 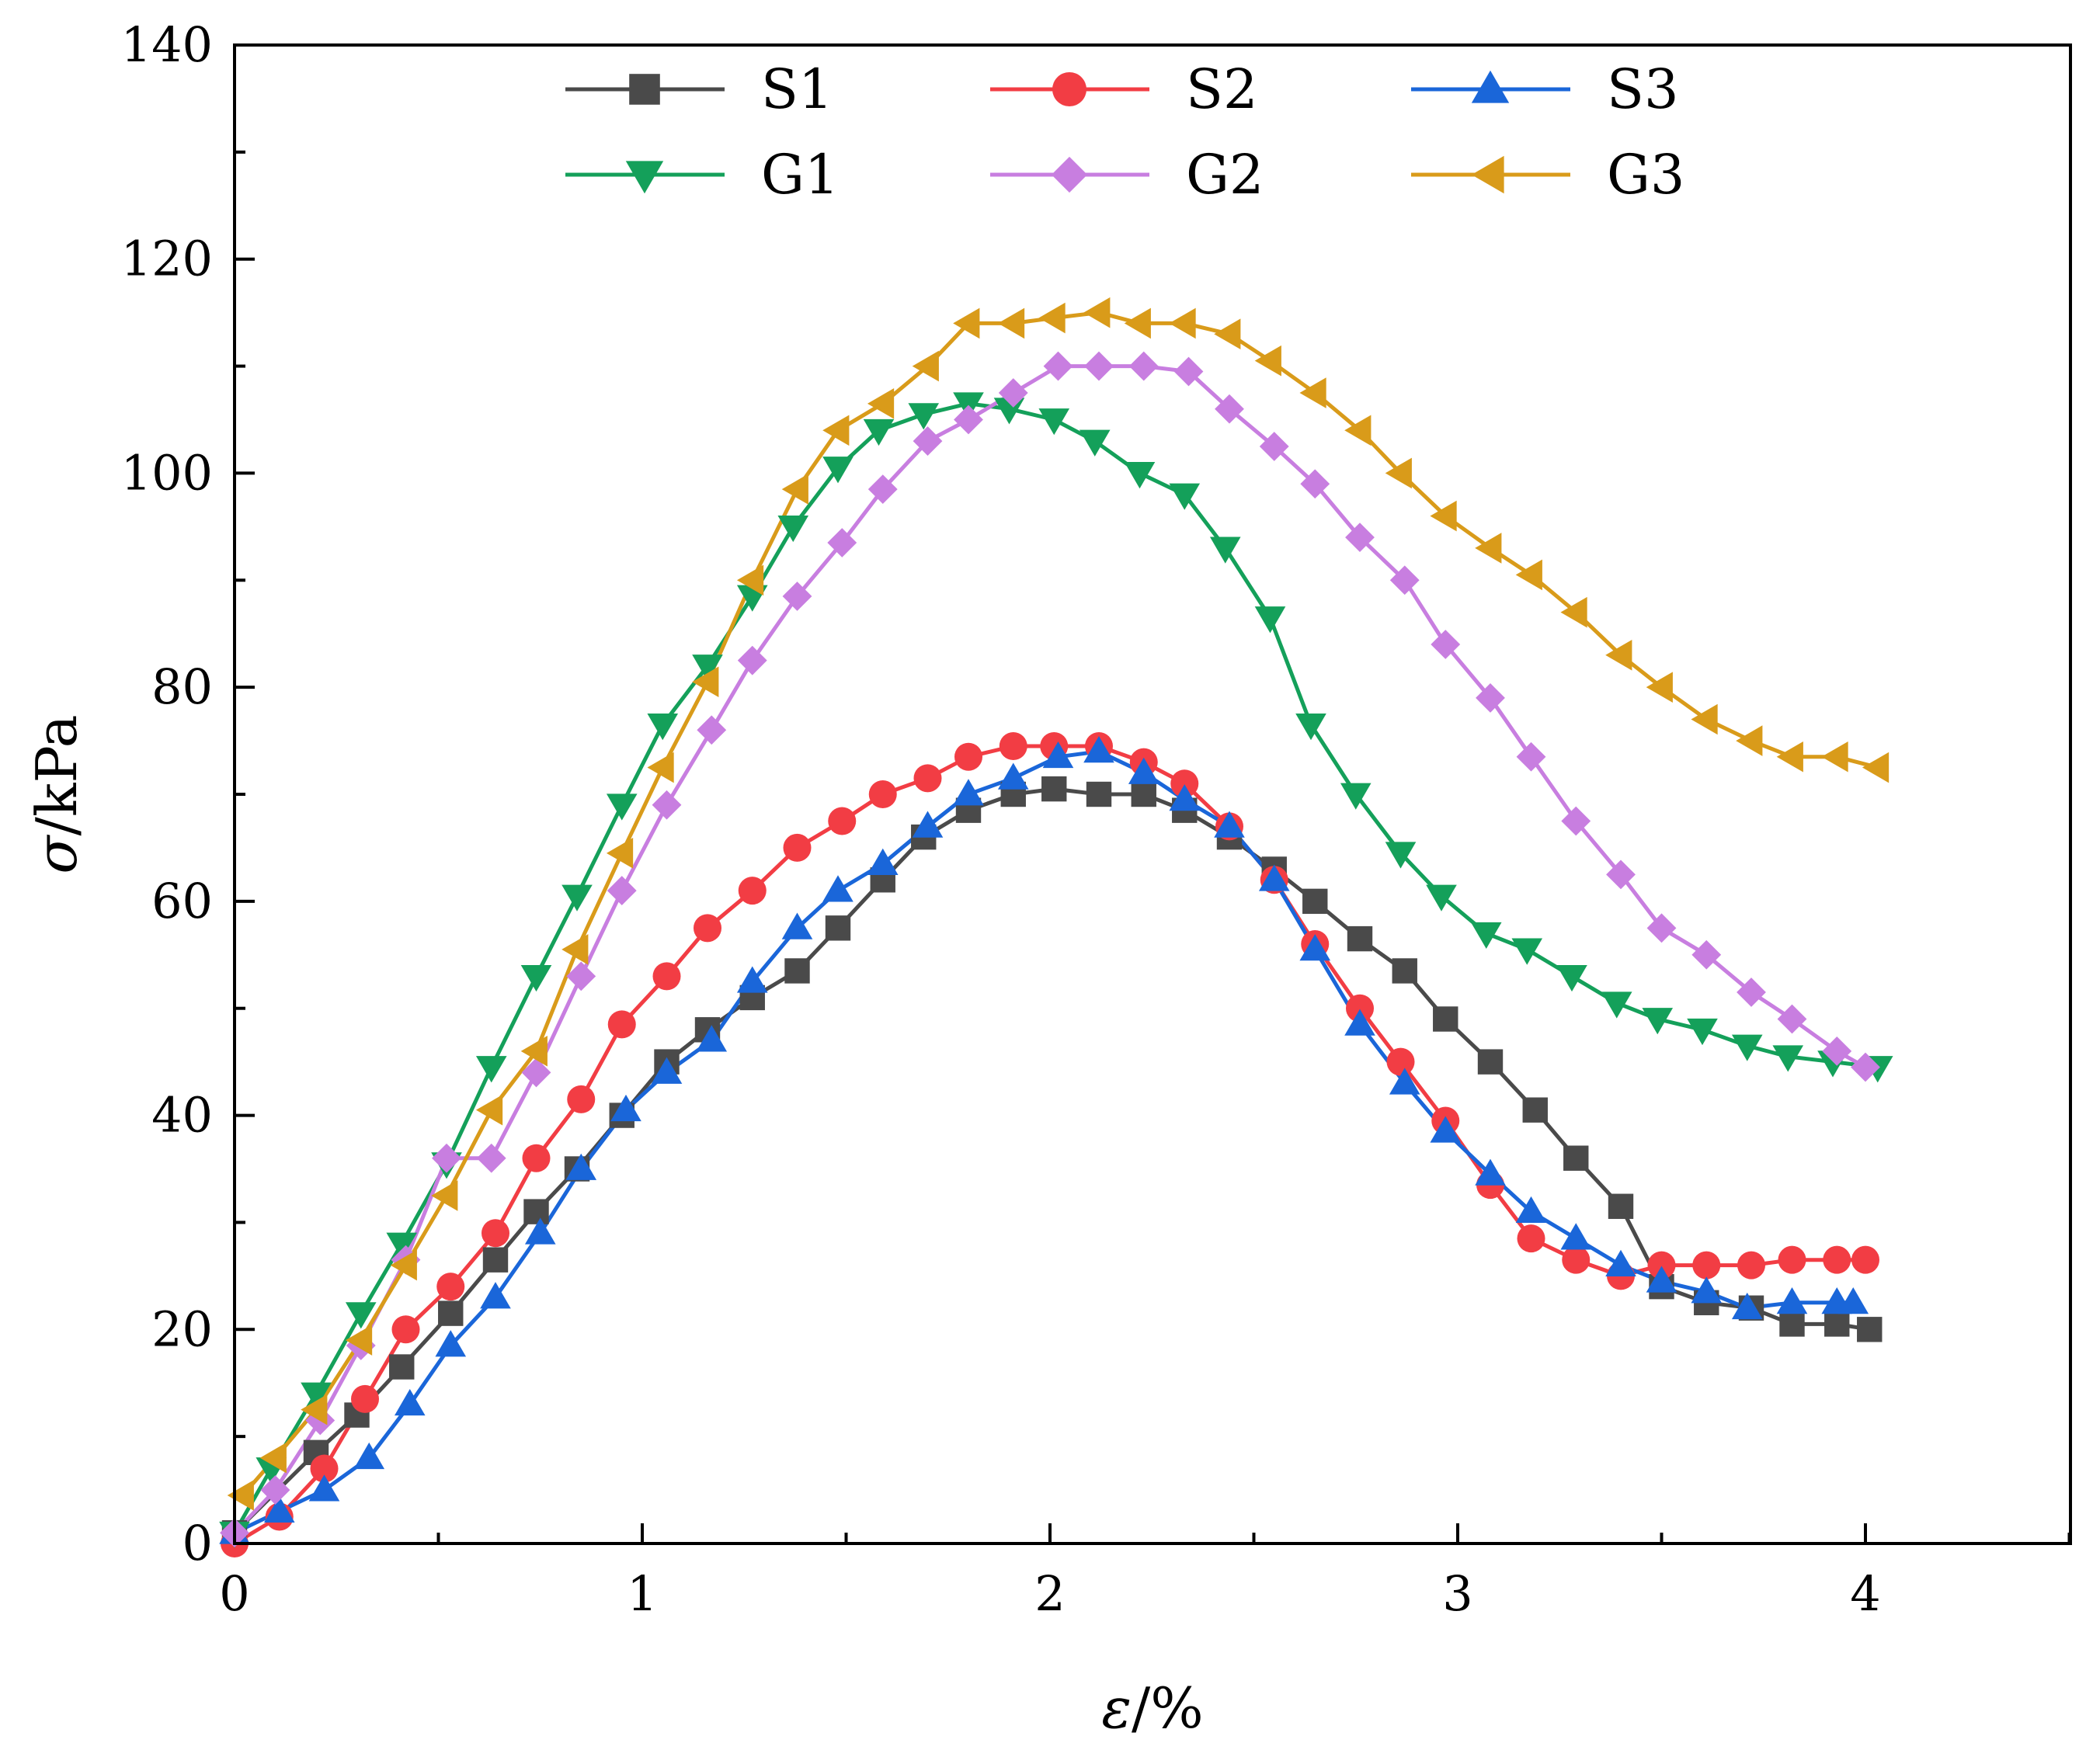 I want to click on legend-entry-g1: G1, so click(x=702, y=175).